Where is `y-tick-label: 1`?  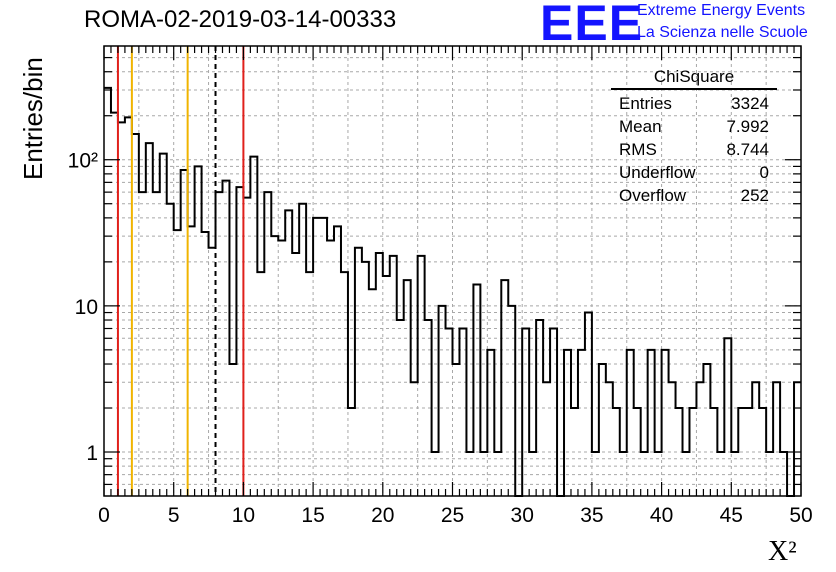
y-tick-label: 1 is located at coordinates (92, 453).